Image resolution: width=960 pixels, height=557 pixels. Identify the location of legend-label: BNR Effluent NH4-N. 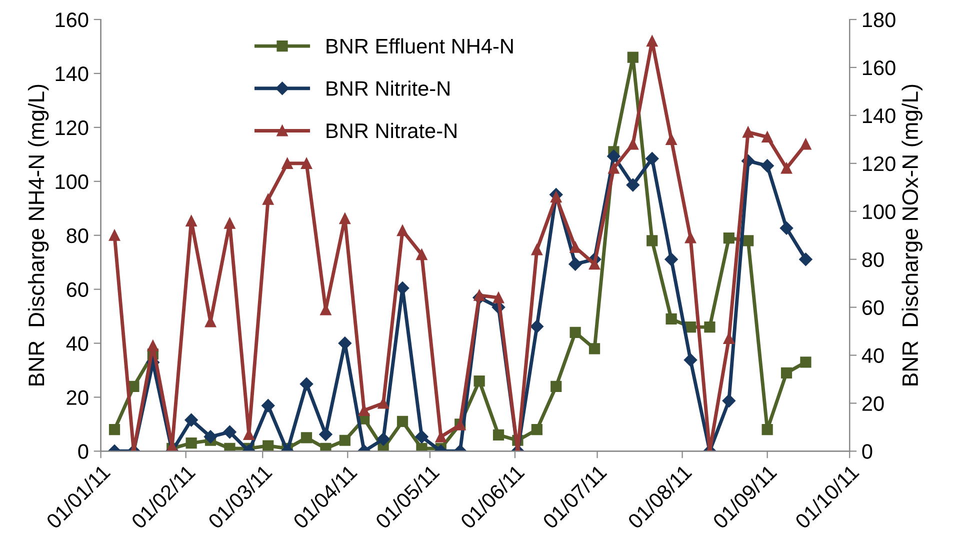
(419, 46).